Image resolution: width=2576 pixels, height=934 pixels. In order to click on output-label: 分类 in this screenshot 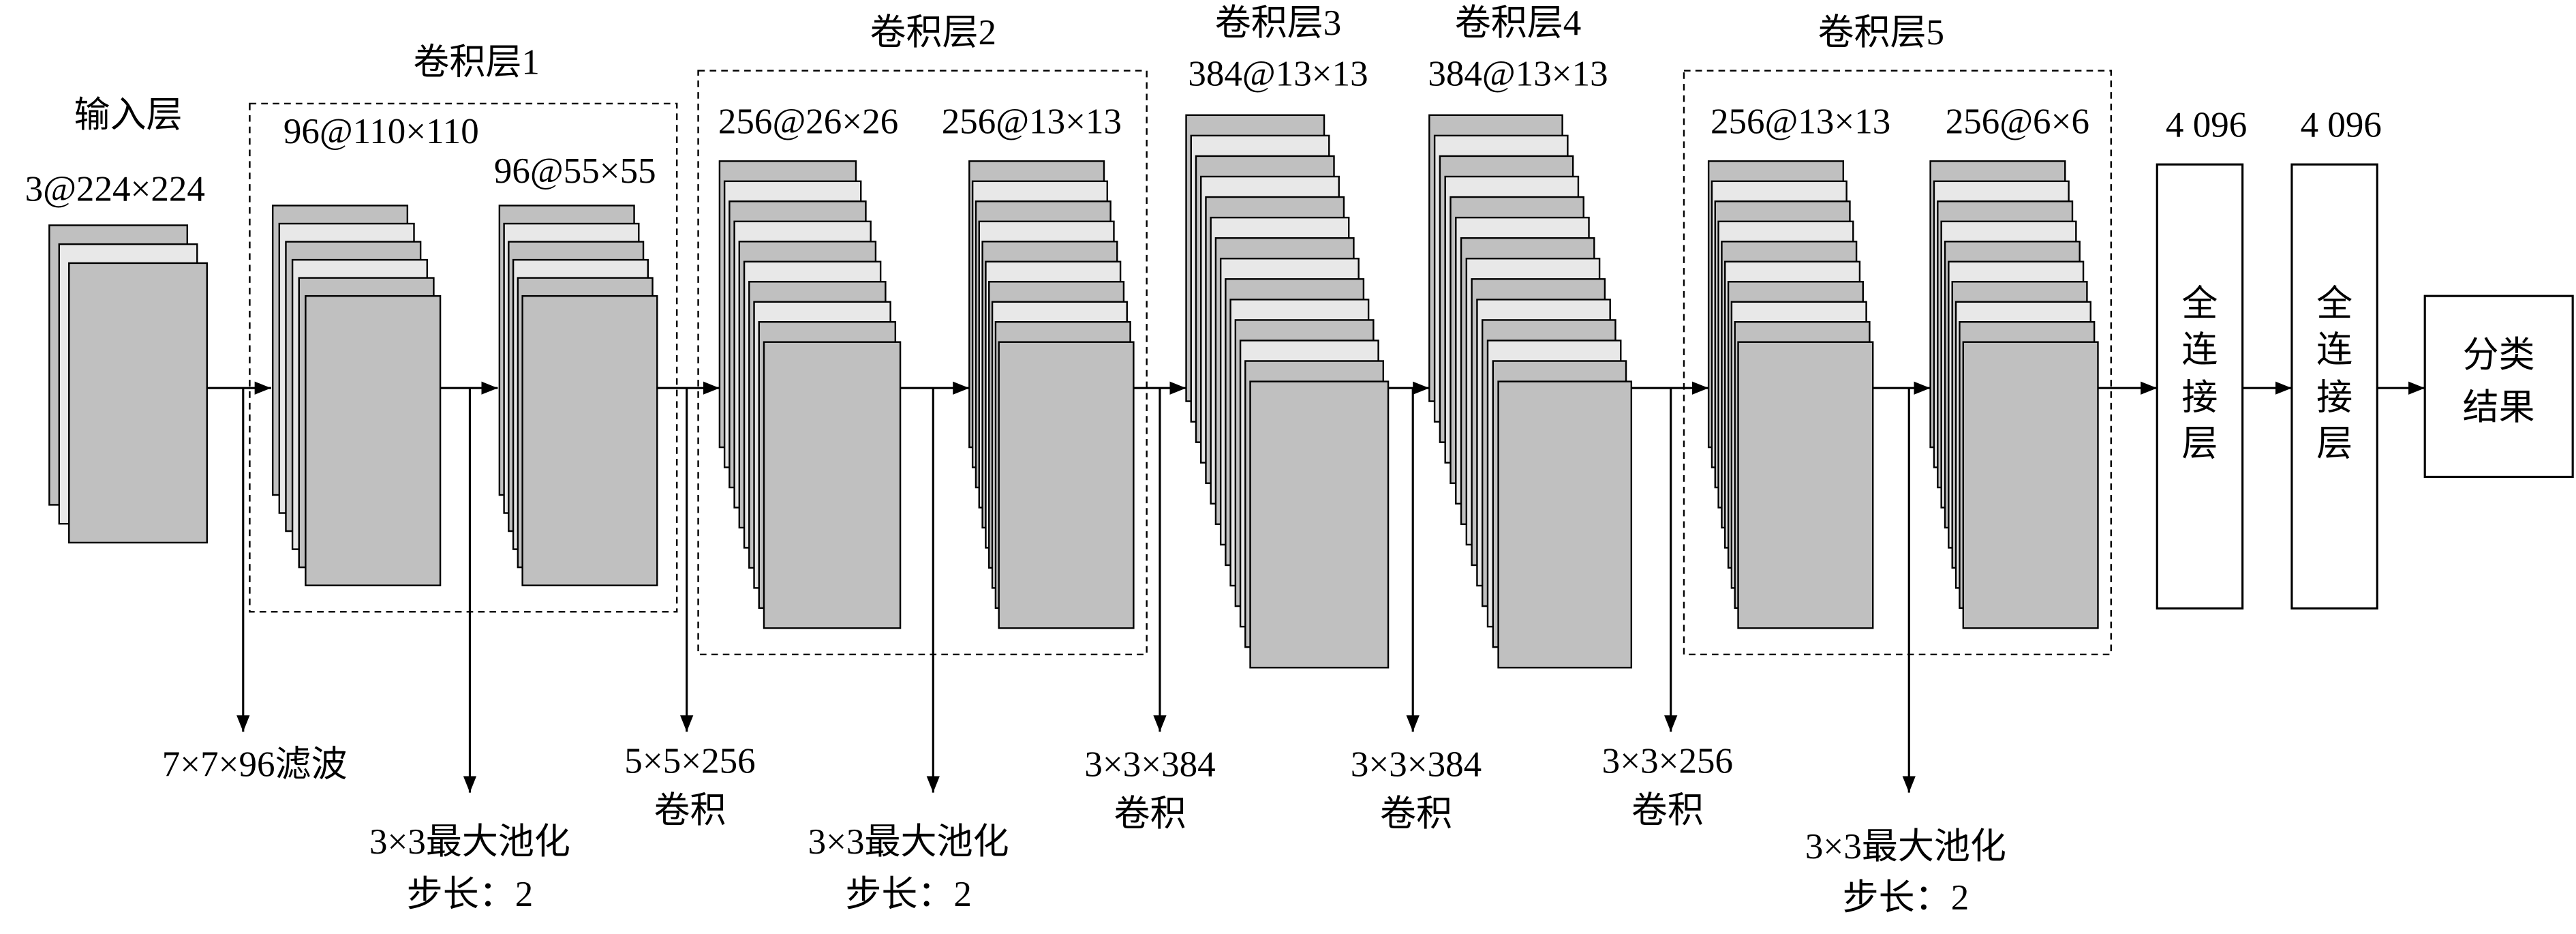, I will do `click(2499, 355)`.